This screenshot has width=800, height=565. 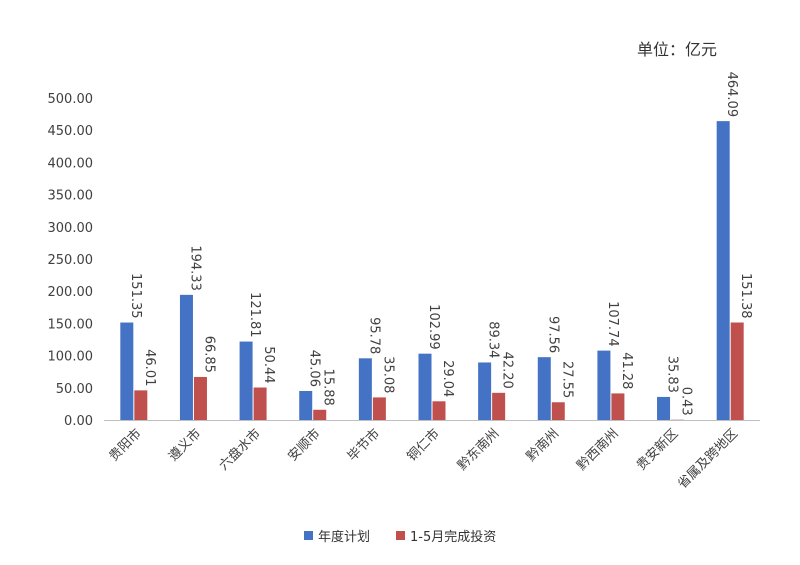 I want to click on y-tick-label: 200.00, so click(x=71, y=292).